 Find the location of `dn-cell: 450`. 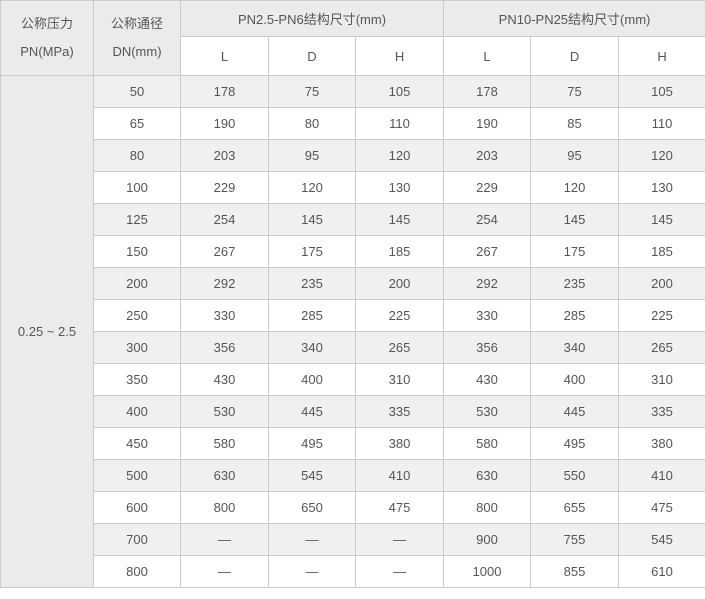

dn-cell: 450 is located at coordinates (137, 443).